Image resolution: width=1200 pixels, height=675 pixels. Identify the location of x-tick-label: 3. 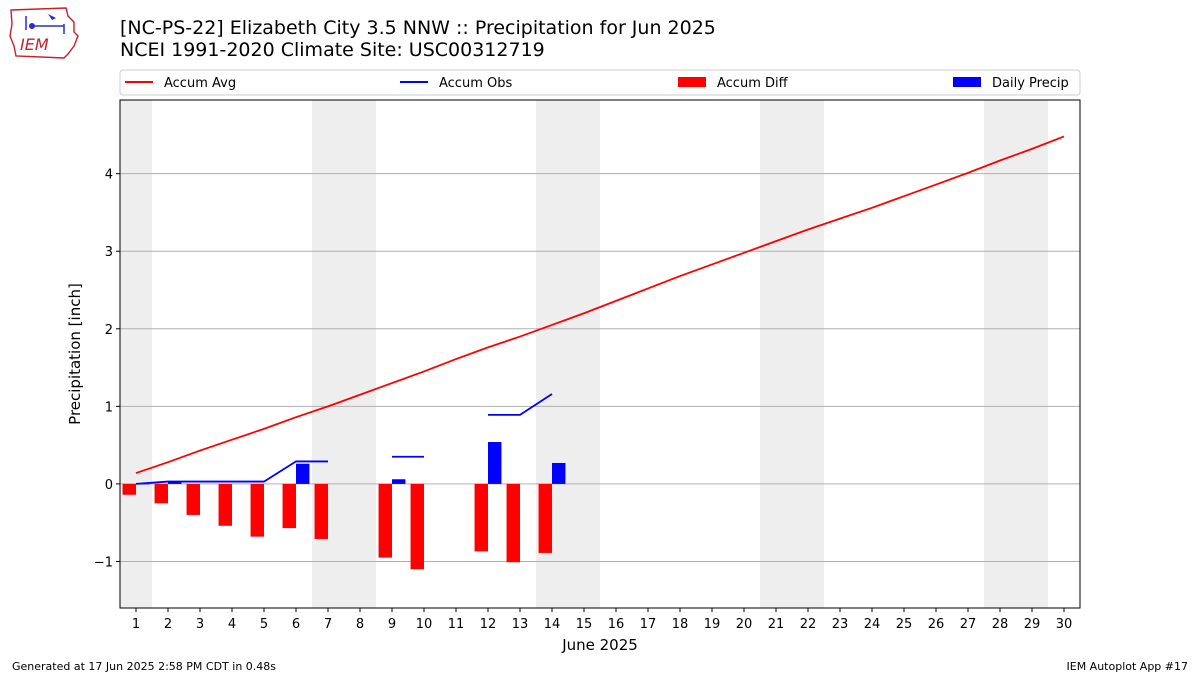
(200, 624).